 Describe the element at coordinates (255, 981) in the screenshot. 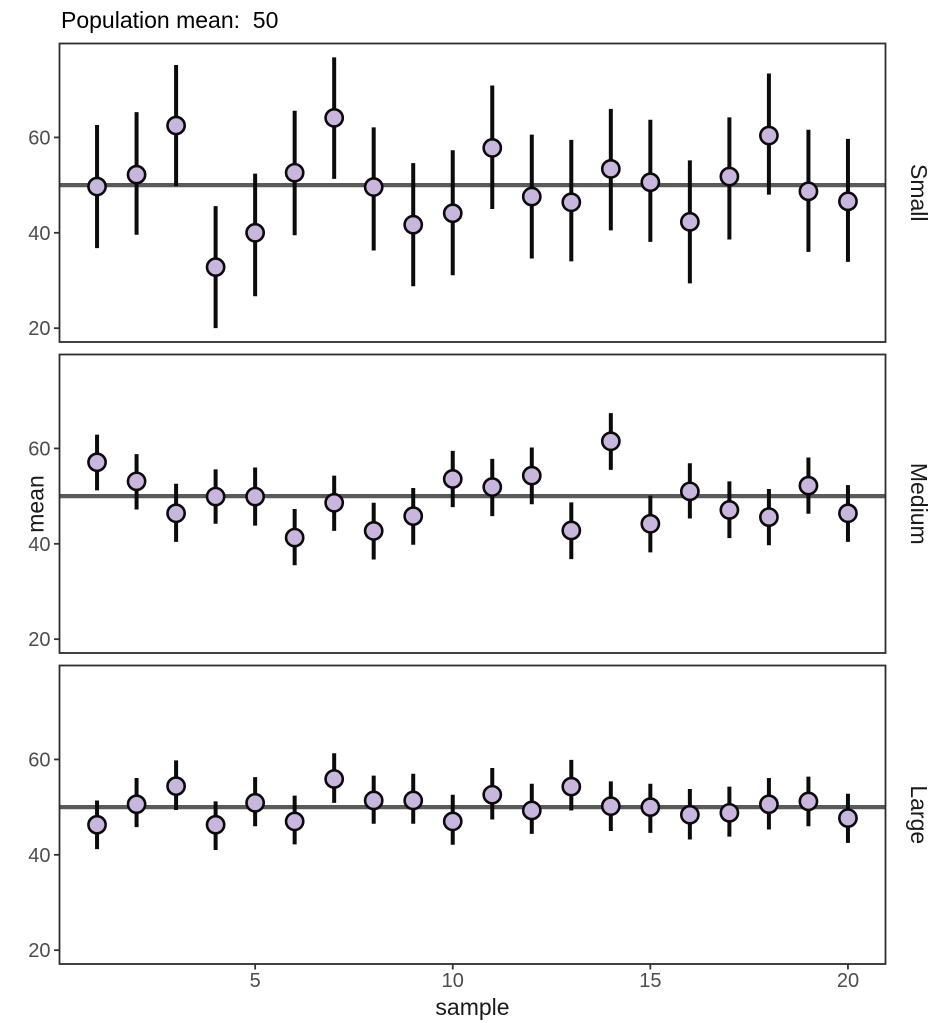

I see `x-tick-label: 5` at that location.